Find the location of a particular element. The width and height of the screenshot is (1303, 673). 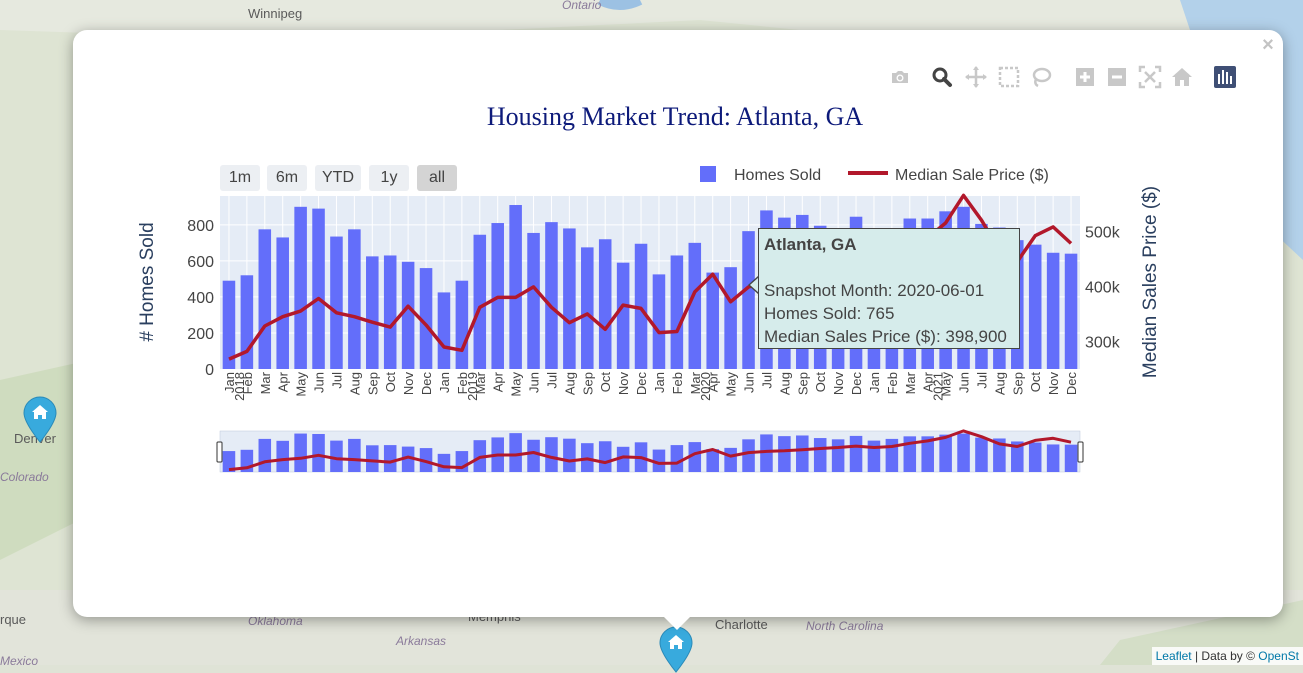

y-tick-label: 400 is located at coordinates (200, 298).